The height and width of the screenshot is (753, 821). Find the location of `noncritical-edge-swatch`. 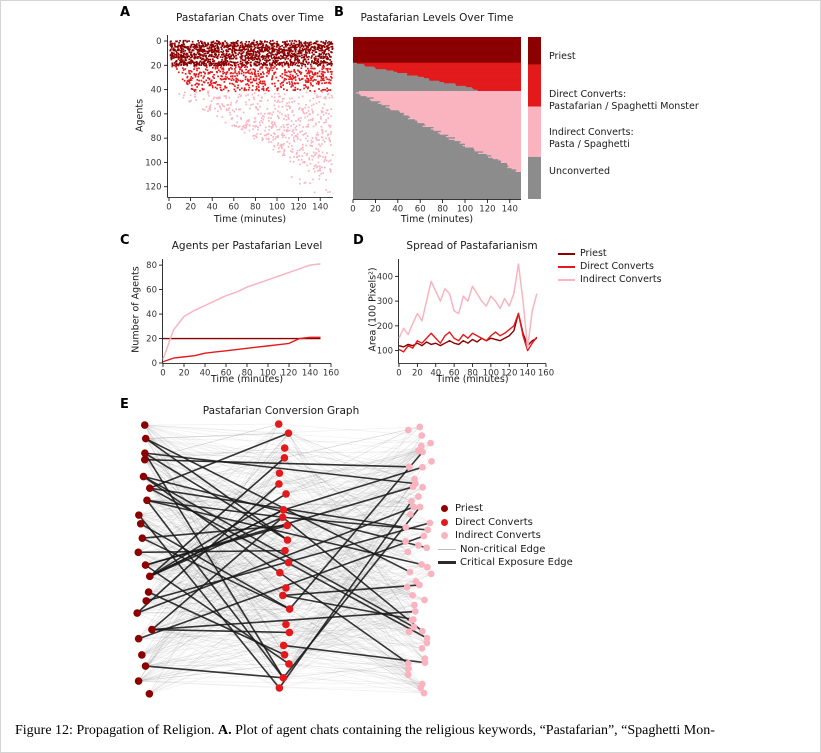

noncritical-edge-swatch is located at coordinates (447, 549).